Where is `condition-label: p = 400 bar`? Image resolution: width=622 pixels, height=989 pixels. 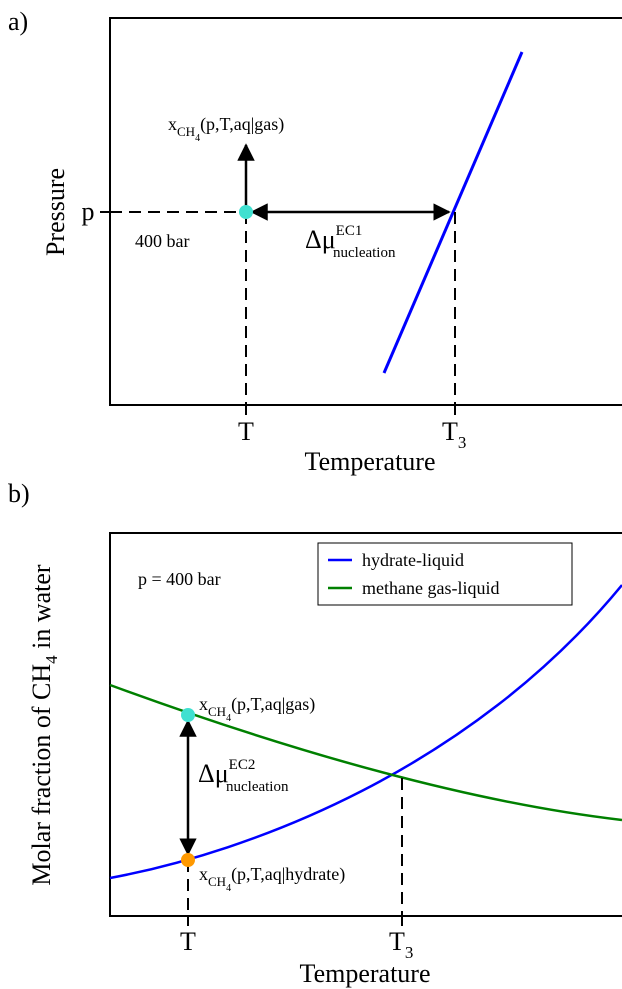 condition-label: p = 400 bar is located at coordinates (179, 579).